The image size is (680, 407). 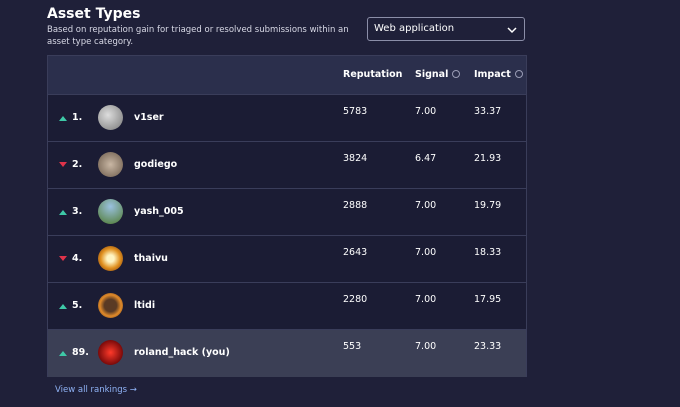 I want to click on column-header: Signal, so click(x=438, y=74).